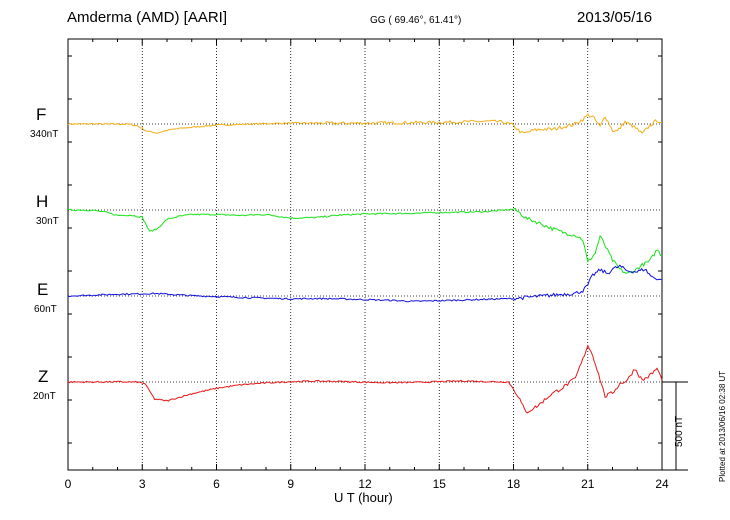 Image resolution: width=730 pixels, height=520 pixels. I want to click on station-title: Amderma (AMD) [AARI], so click(147, 17).